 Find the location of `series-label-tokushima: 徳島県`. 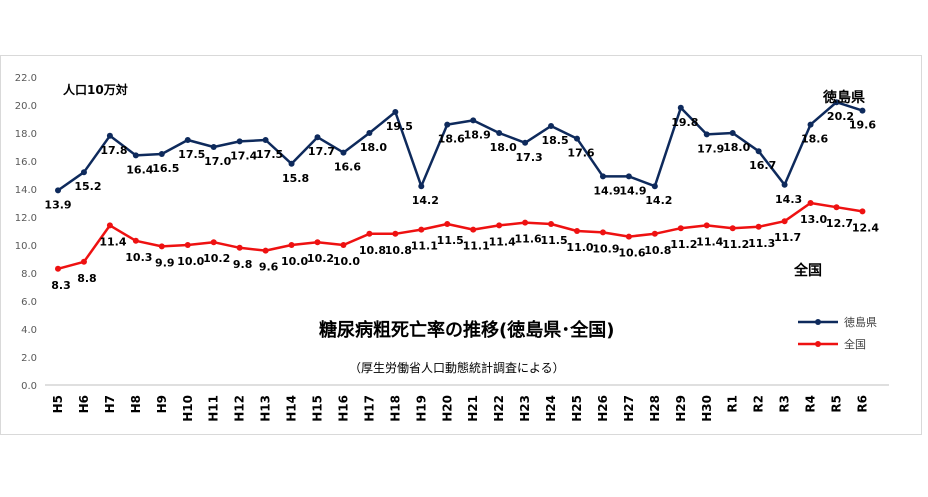

series-label-tokushima: 徳島県 is located at coordinates (843, 97).